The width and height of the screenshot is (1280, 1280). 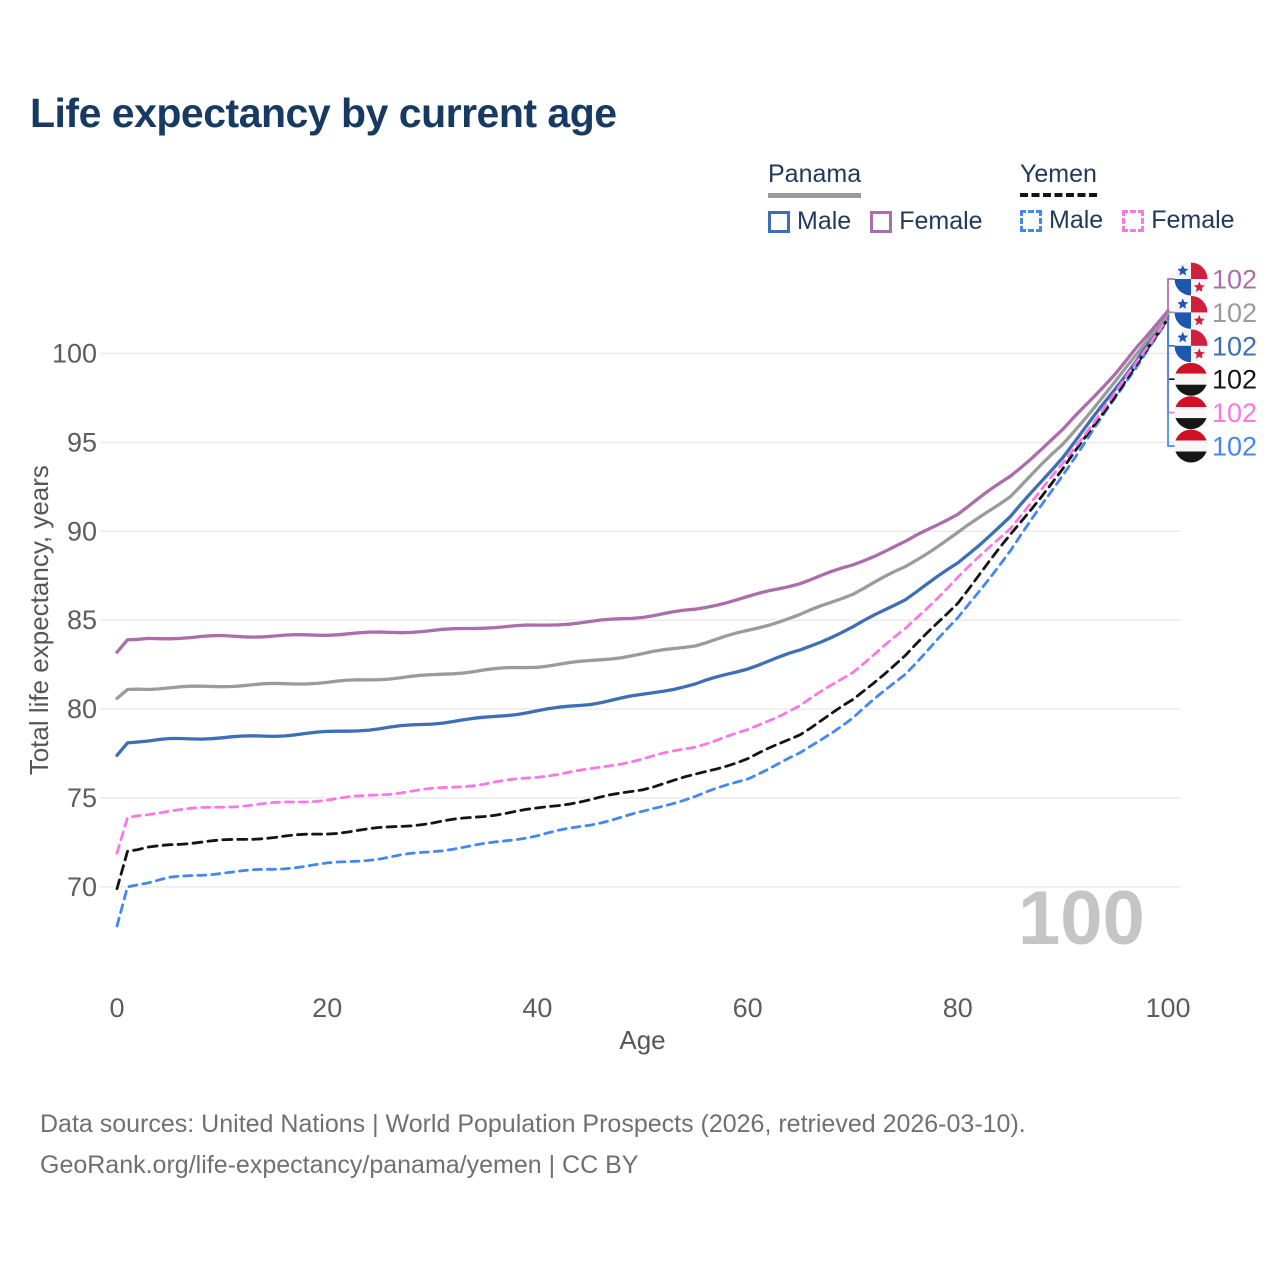 I want to click on leader-line-yemen-male, so click(x=1172, y=383).